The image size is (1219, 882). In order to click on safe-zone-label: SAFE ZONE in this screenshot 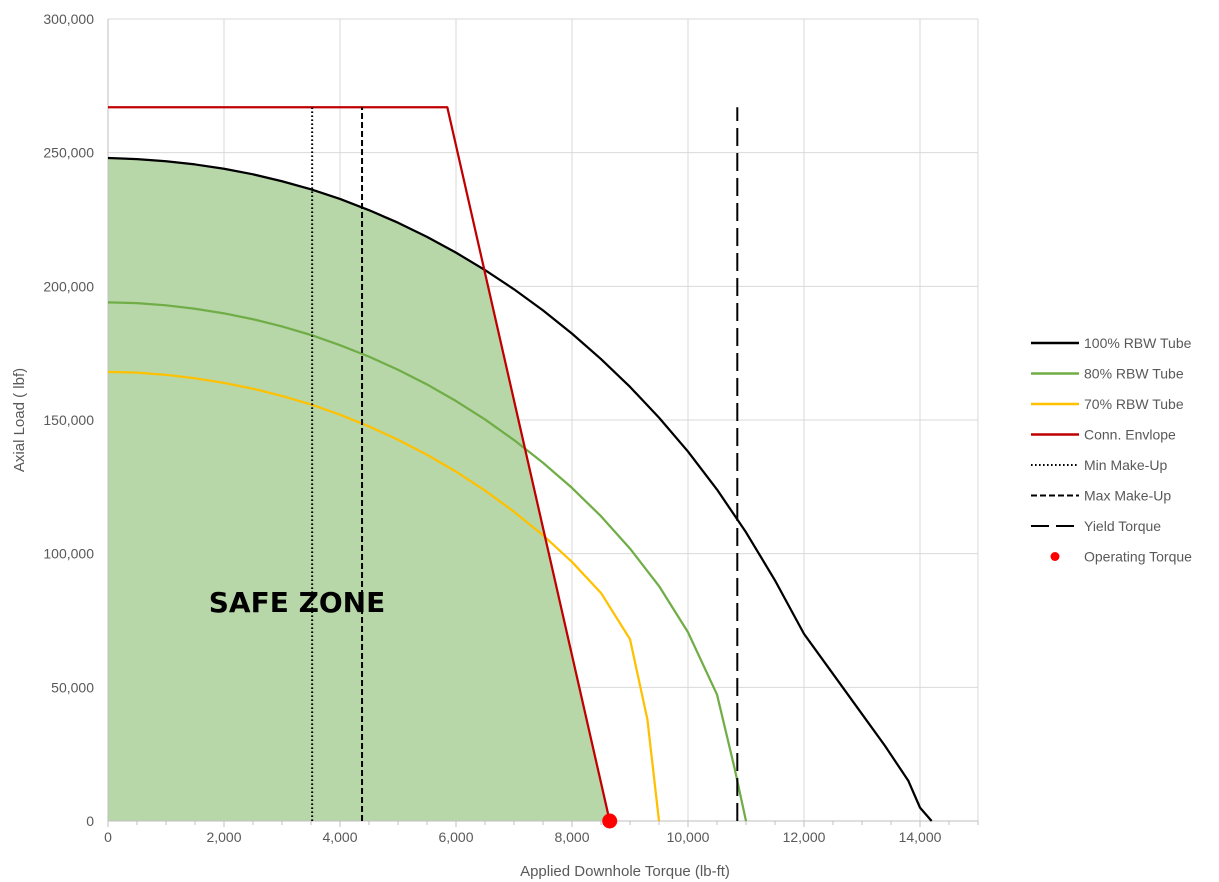, I will do `click(297, 602)`.